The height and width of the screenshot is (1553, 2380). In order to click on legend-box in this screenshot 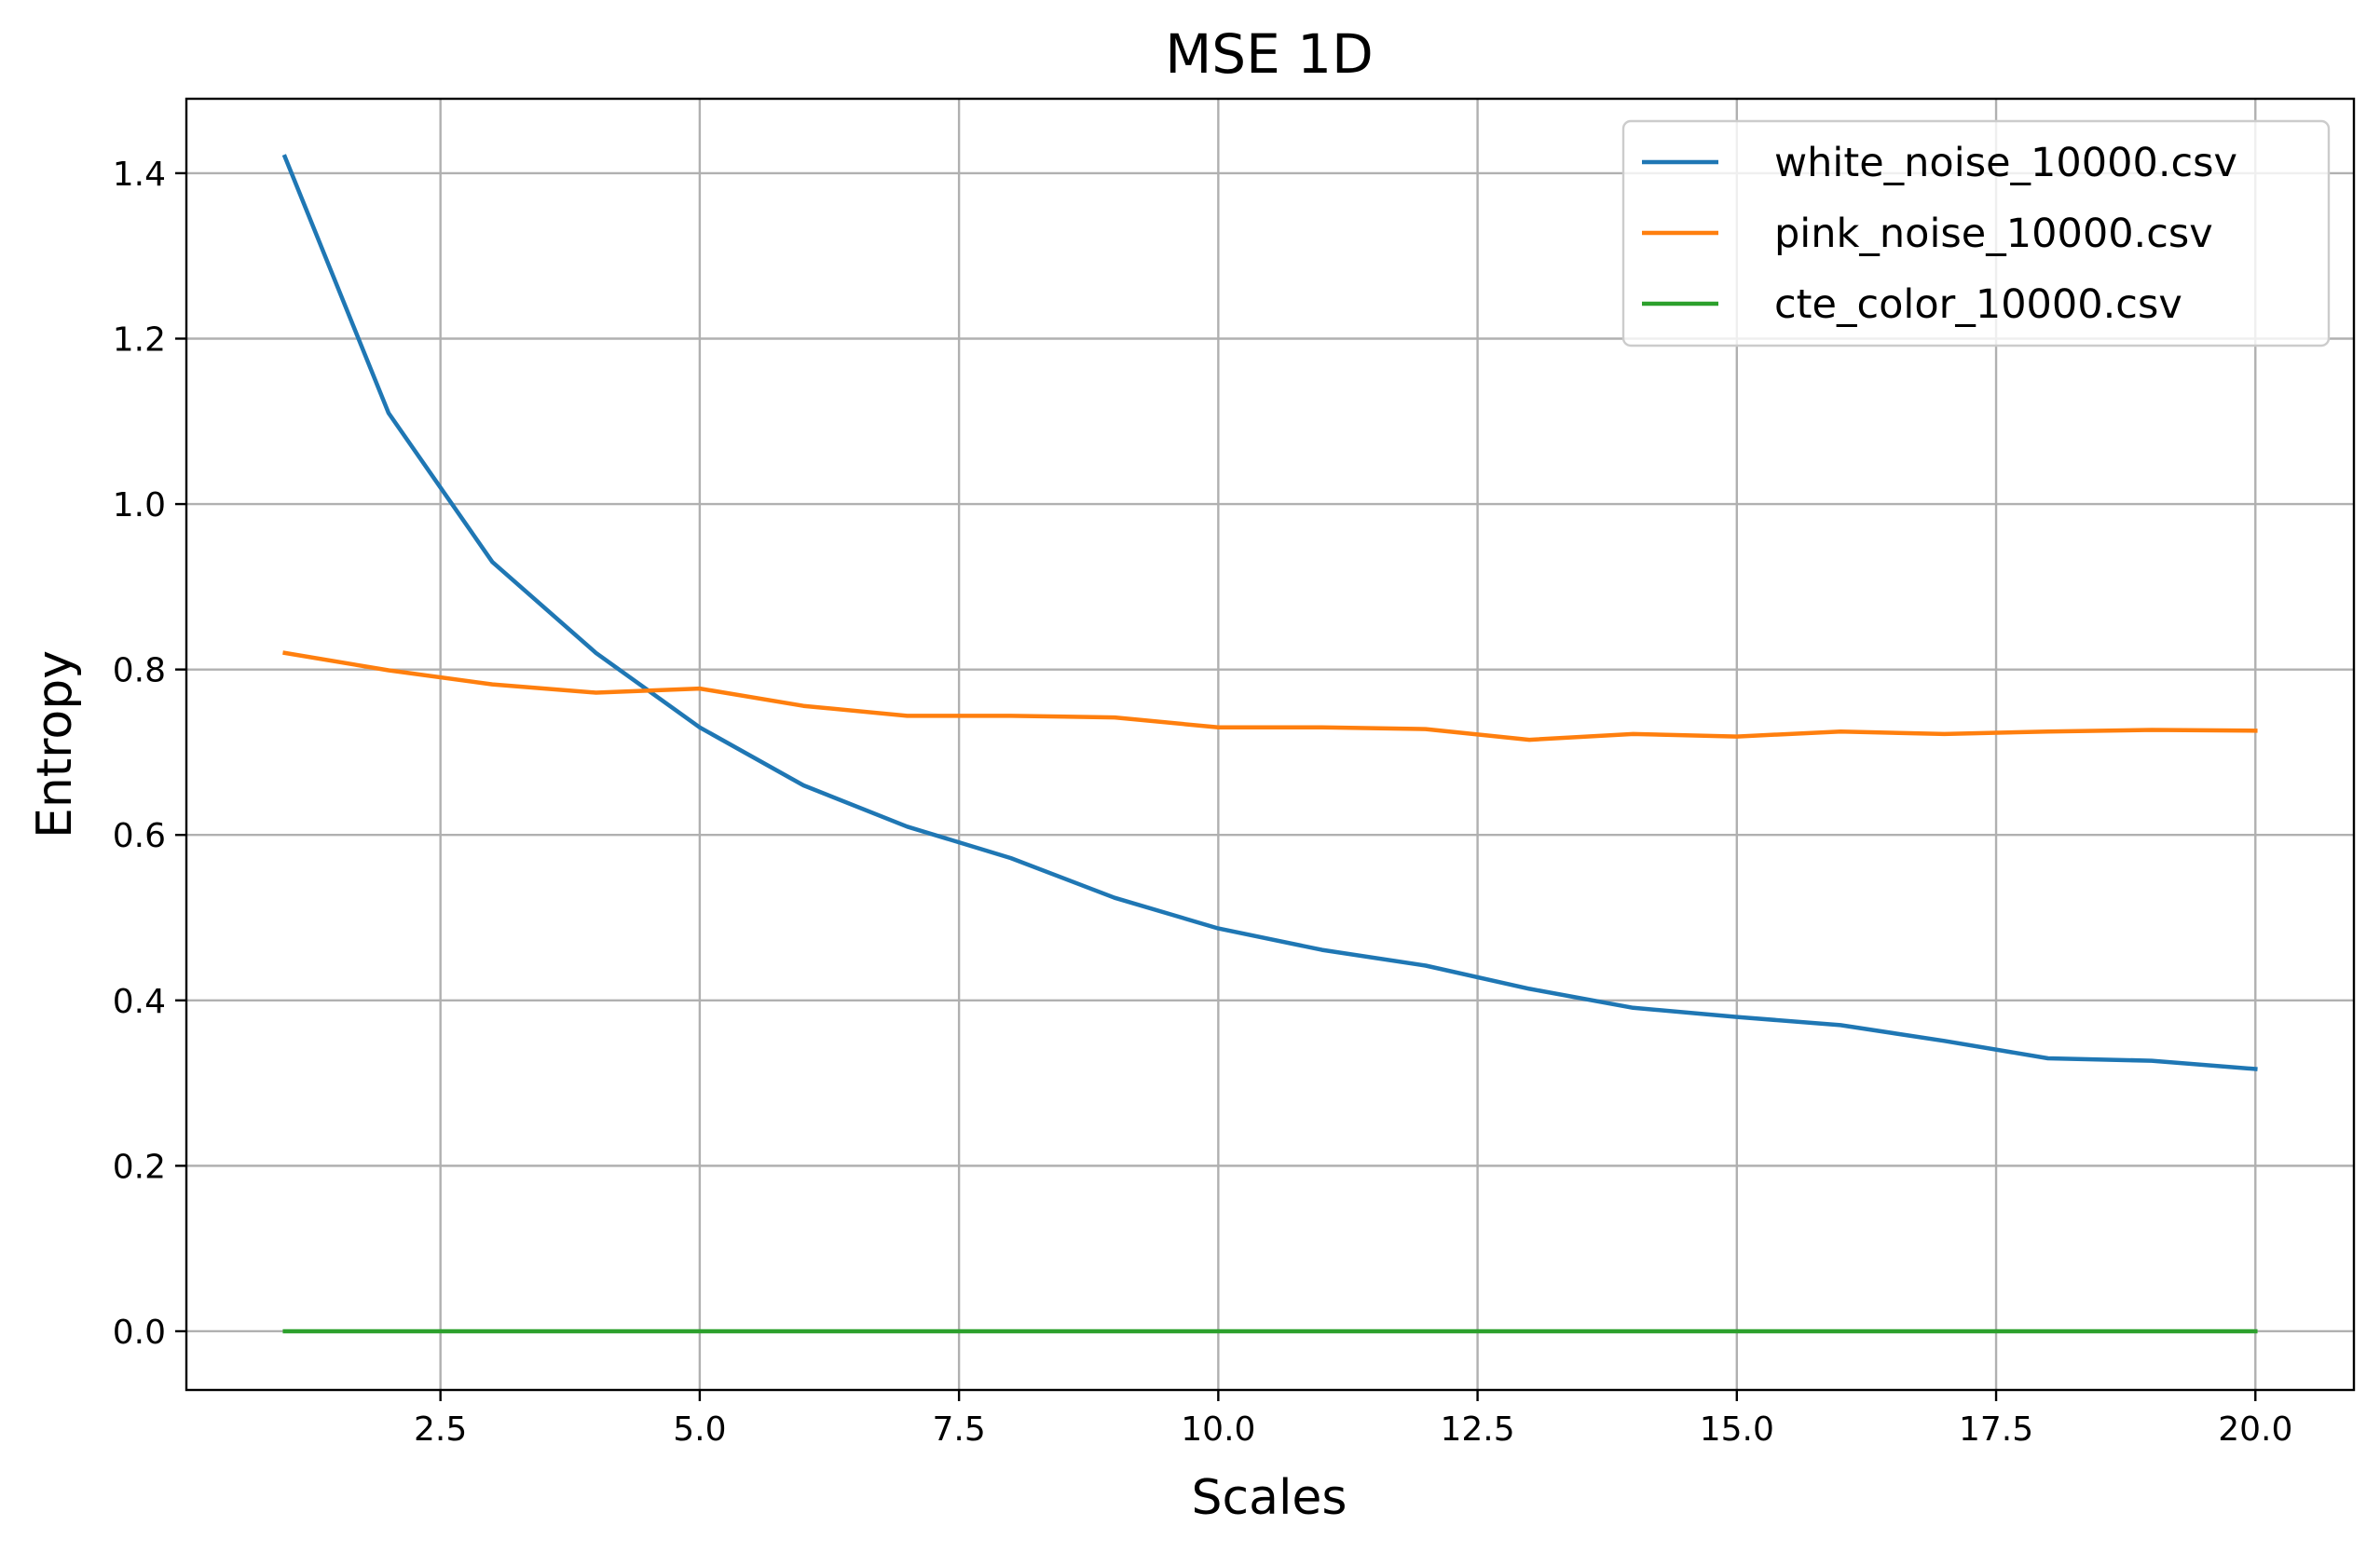, I will do `click(1976, 233)`.